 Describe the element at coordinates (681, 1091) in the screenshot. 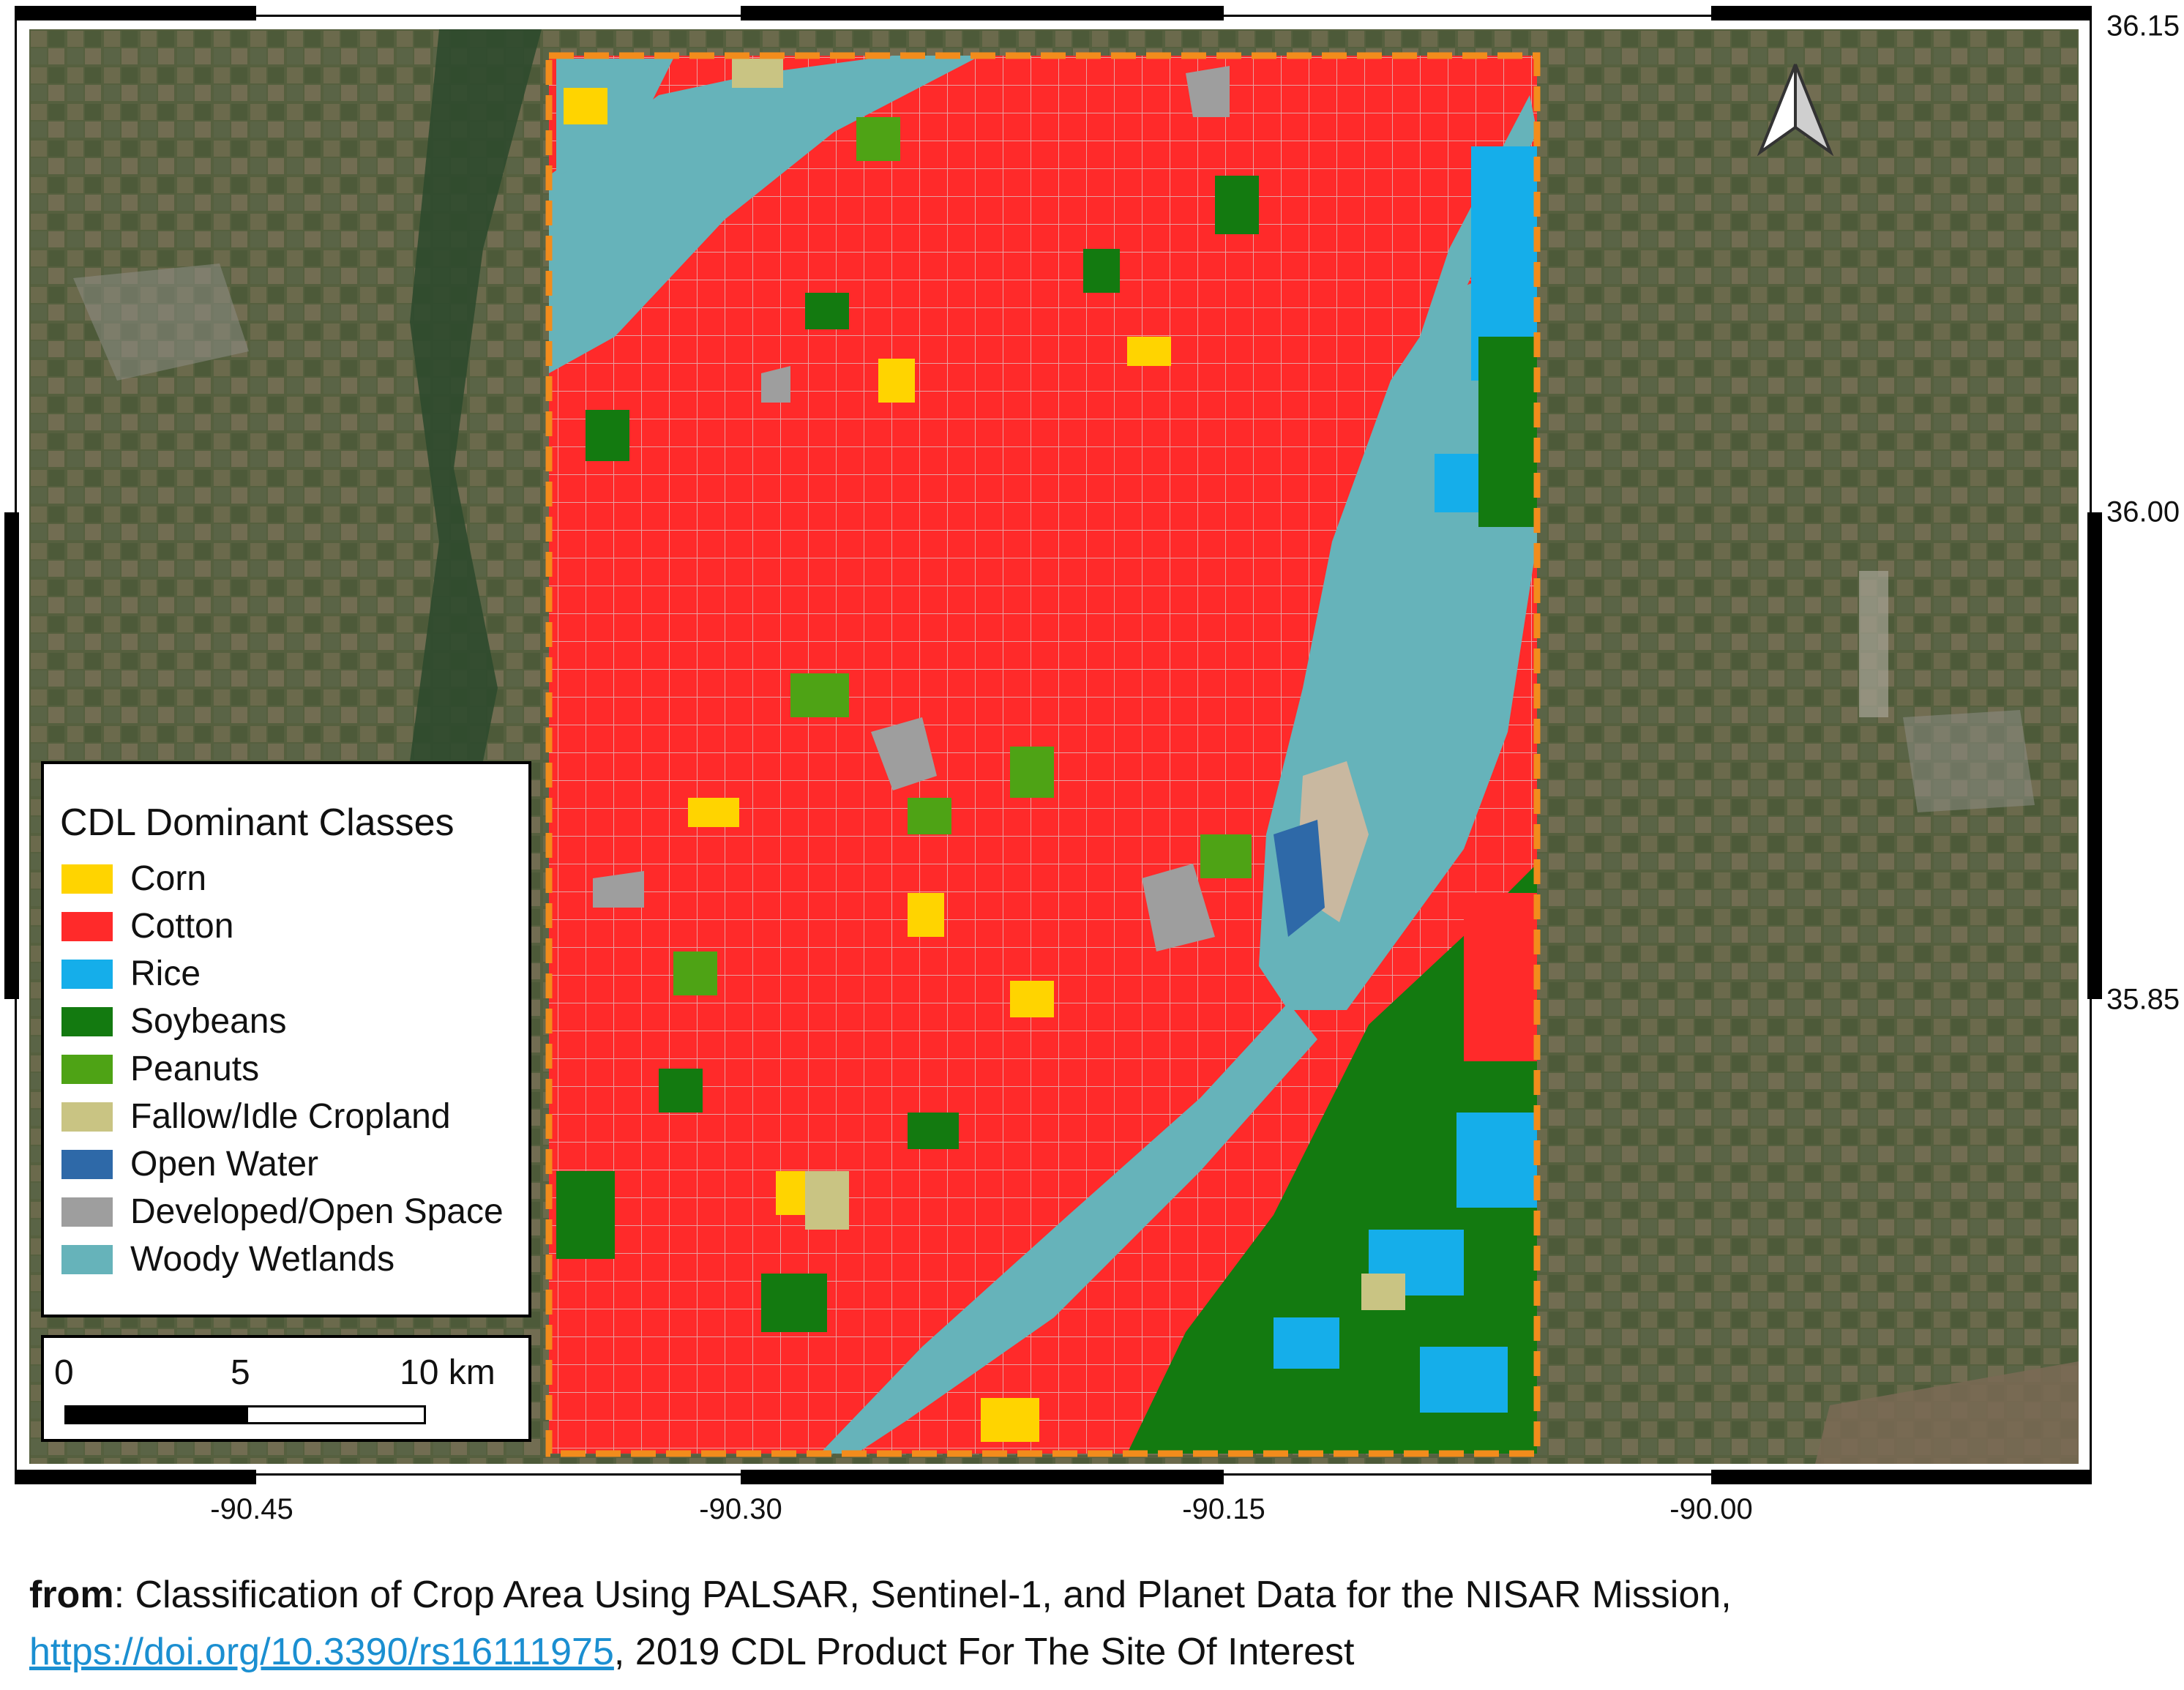

I see `soy-field-e` at that location.